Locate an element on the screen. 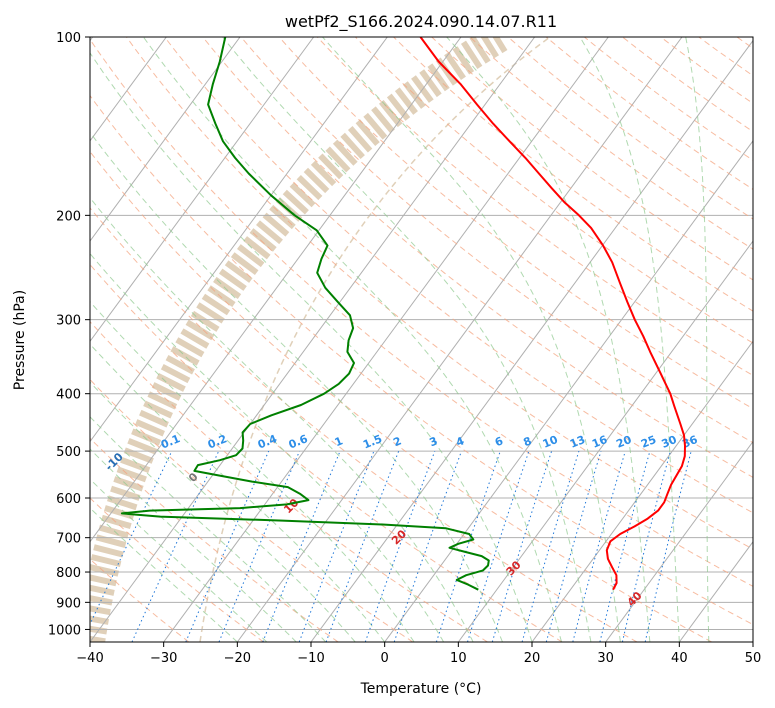  y-tick-label: 1000 is located at coordinates (64, 630).